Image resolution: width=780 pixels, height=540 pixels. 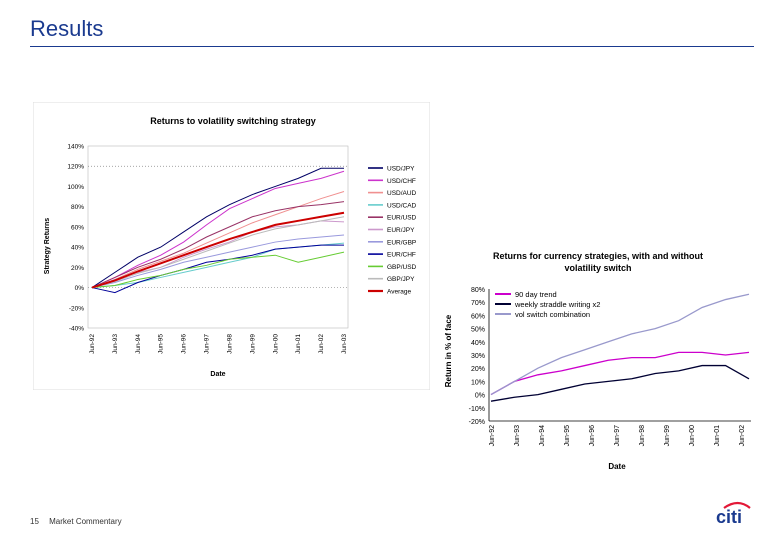 What do you see at coordinates (667, 436) in the screenshot?
I see `chart2-x-tick-label: Jun-99` at bounding box center [667, 436].